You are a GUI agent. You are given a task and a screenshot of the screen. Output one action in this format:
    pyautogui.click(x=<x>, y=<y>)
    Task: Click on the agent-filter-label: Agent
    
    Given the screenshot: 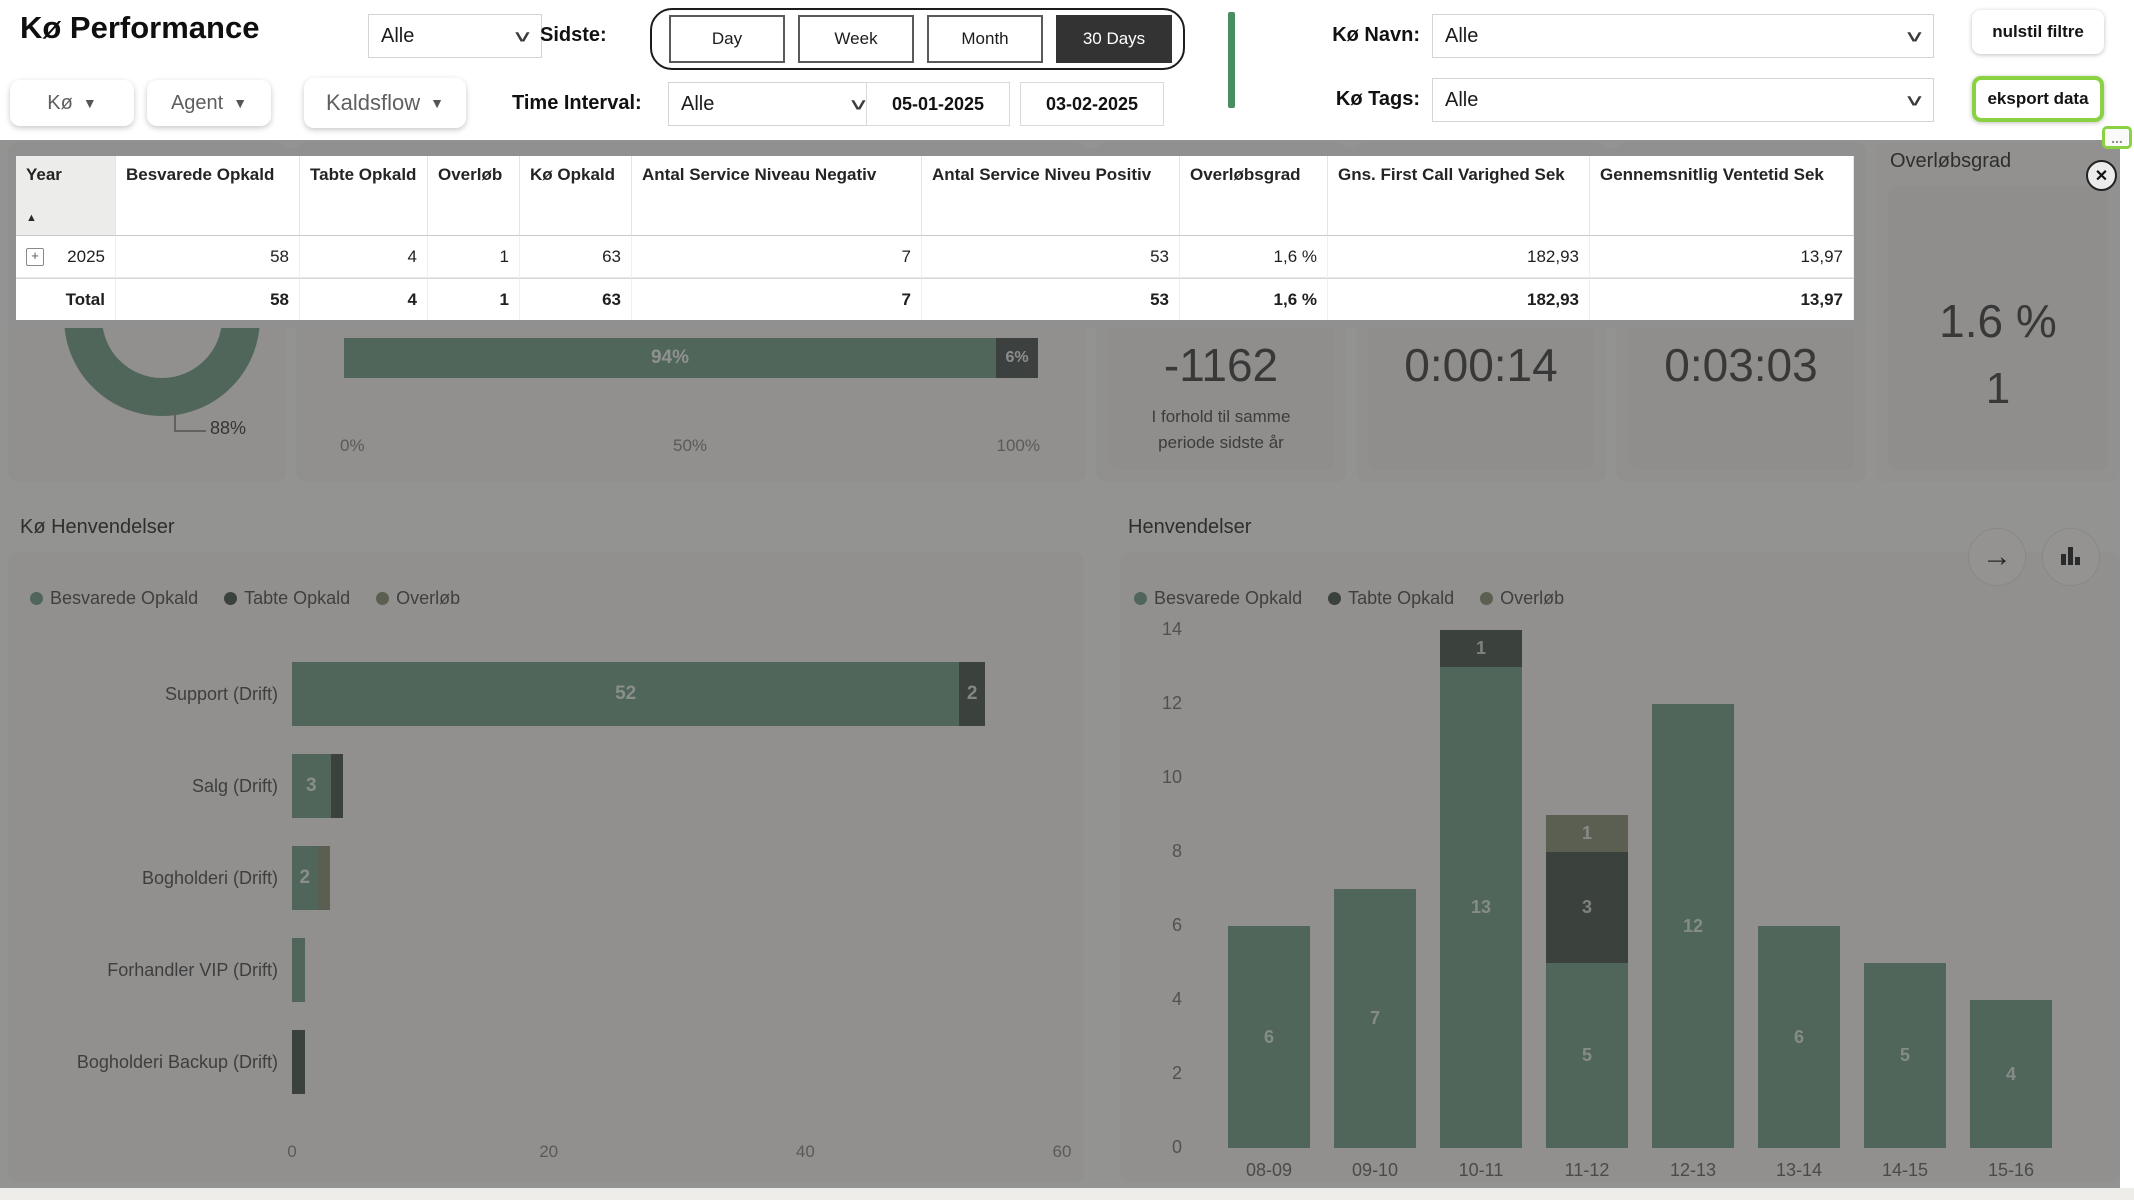 What is the action you would take?
    pyautogui.click(x=197, y=102)
    